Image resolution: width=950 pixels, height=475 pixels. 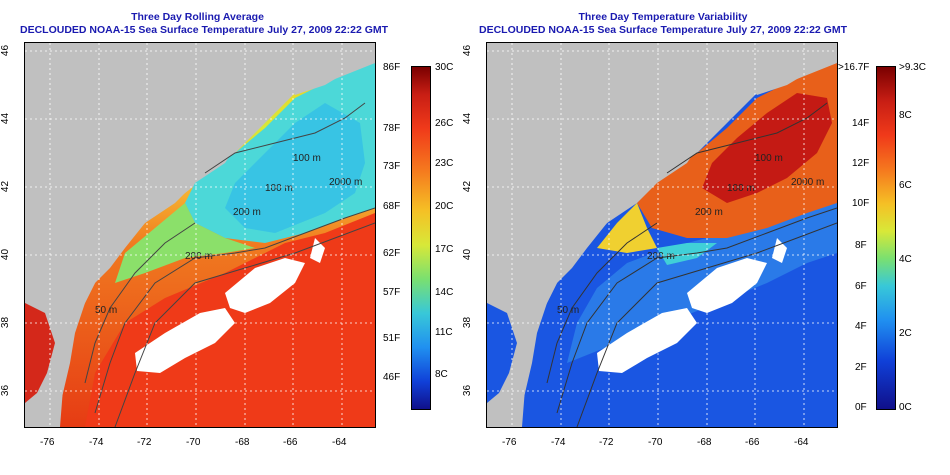 What do you see at coordinates (290, 442) in the screenshot?
I see `left-lon-tick: -66` at bounding box center [290, 442].